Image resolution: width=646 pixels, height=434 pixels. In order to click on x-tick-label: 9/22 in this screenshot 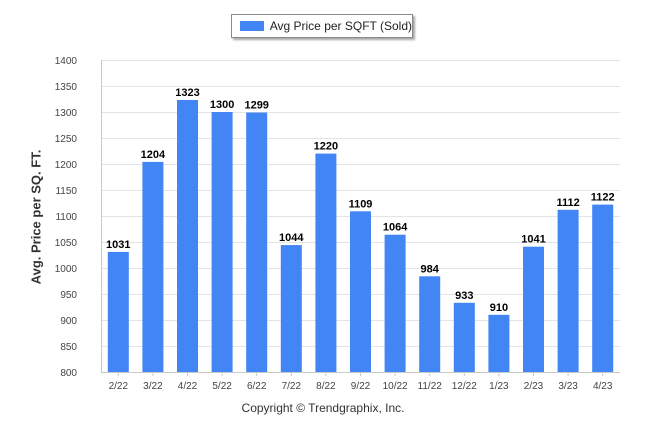, I will do `click(361, 386)`.